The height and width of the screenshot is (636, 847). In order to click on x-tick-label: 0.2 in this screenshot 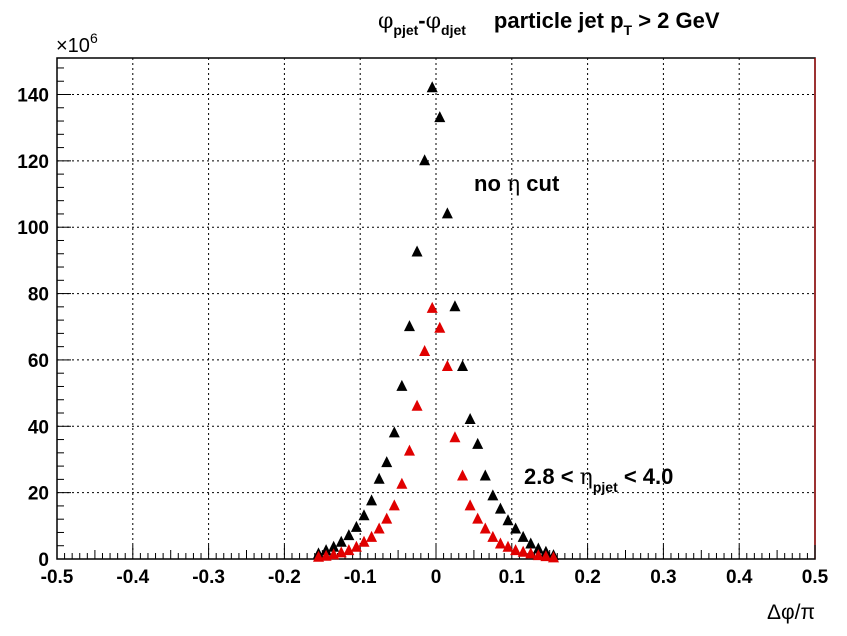, I will do `click(587, 577)`.